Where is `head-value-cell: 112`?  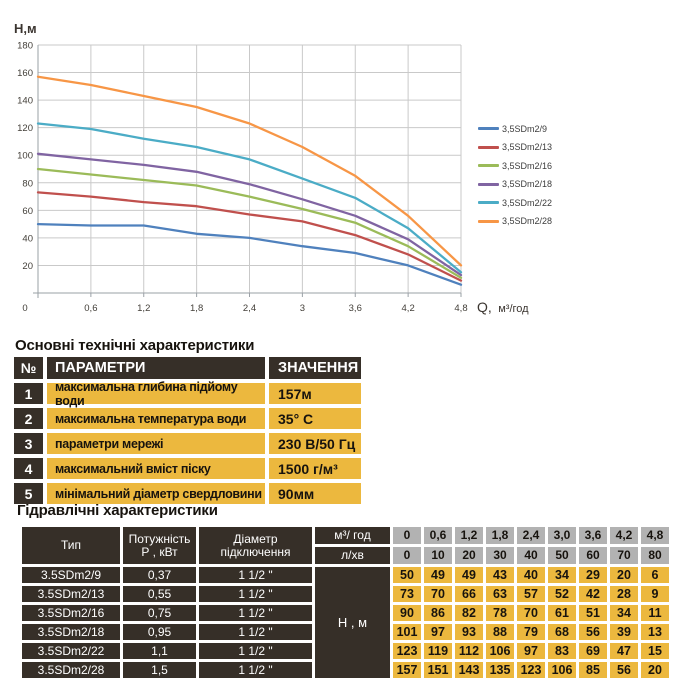
head-value-cell: 112 is located at coordinates (469, 651).